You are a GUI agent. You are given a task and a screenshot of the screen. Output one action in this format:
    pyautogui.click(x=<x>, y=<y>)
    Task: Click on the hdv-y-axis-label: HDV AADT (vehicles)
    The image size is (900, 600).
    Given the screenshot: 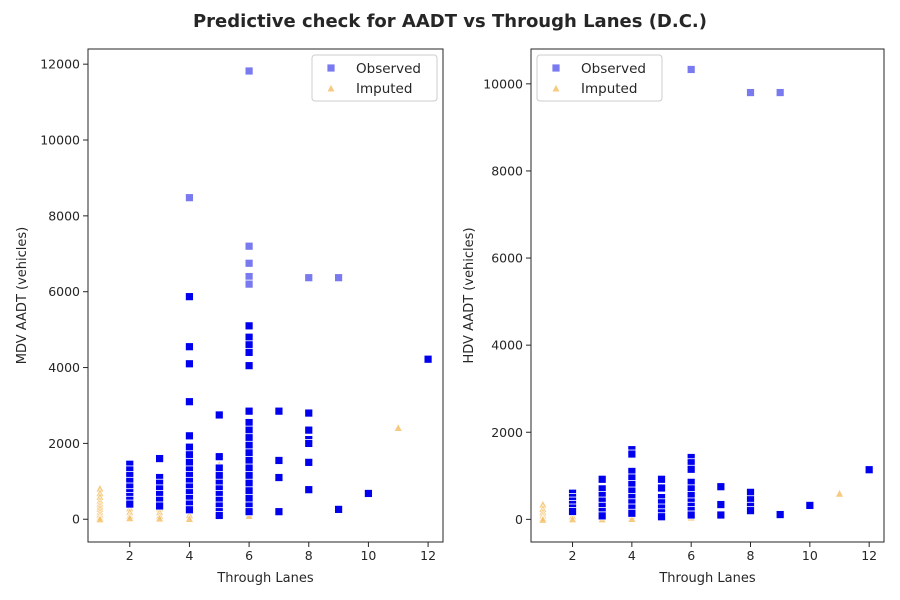 What is the action you would take?
    pyautogui.click(x=469, y=295)
    